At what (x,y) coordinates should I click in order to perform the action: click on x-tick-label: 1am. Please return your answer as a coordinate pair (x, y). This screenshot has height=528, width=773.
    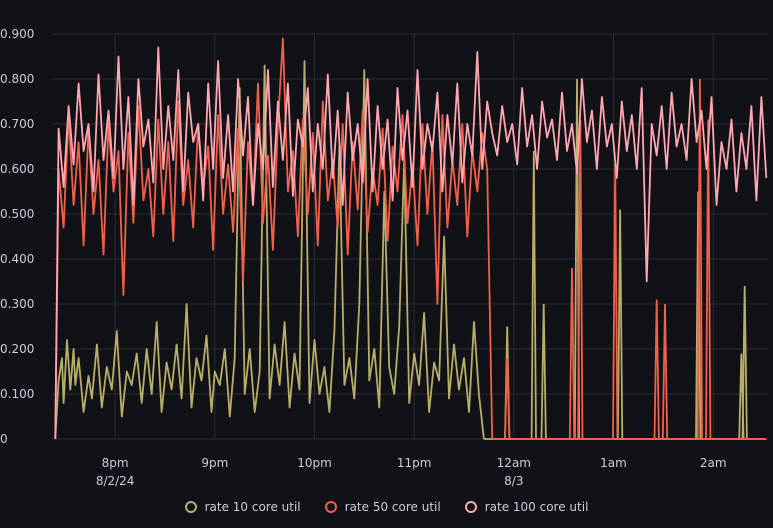
    Looking at the image, I should click on (613, 463).